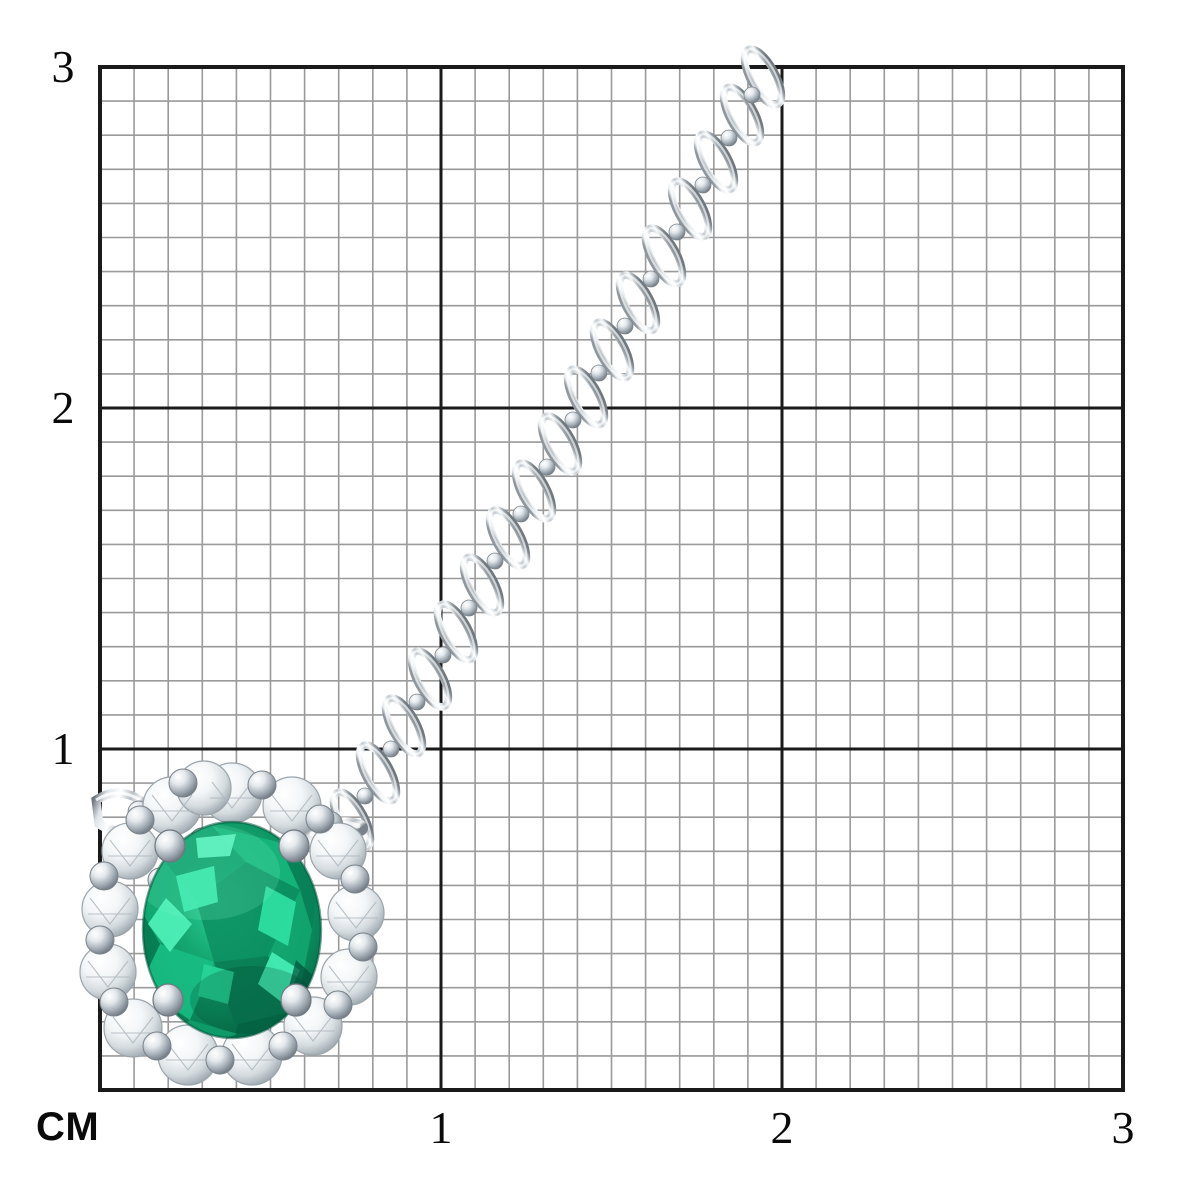 This screenshot has height=1200, width=1200. What do you see at coordinates (63, 407) in the screenshot?
I see `y-axis-label-2: 2` at bounding box center [63, 407].